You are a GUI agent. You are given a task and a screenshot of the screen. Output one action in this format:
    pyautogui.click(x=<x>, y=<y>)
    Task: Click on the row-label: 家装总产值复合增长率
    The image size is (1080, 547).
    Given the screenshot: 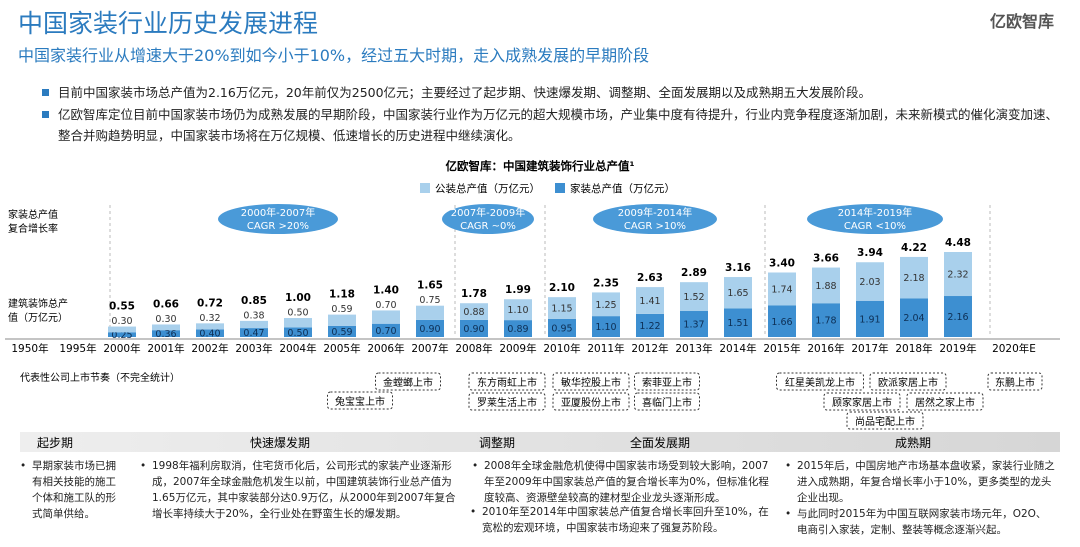 What is the action you would take?
    pyautogui.click(x=33, y=221)
    